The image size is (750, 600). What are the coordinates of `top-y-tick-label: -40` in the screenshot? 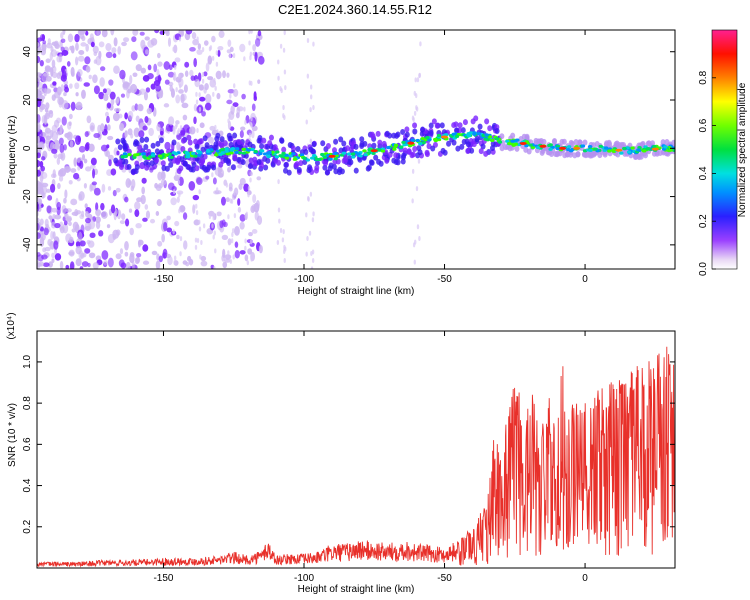 It's located at (27, 244).